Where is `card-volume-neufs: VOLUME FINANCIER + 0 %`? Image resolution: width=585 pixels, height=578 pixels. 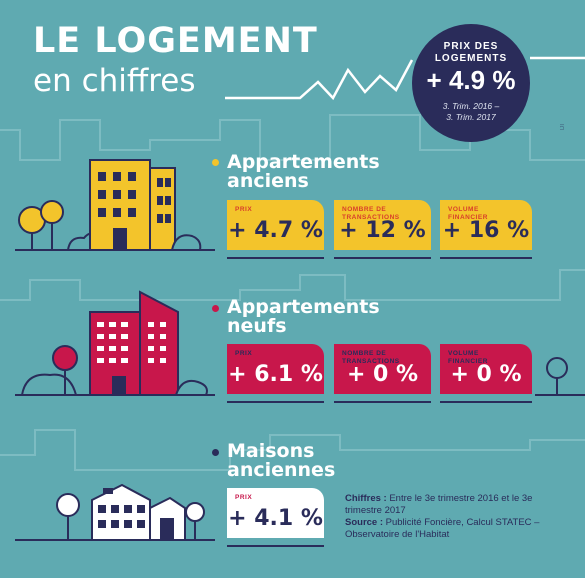 card-volume-neufs: VOLUME FINANCIER + 0 % is located at coordinates (486, 369).